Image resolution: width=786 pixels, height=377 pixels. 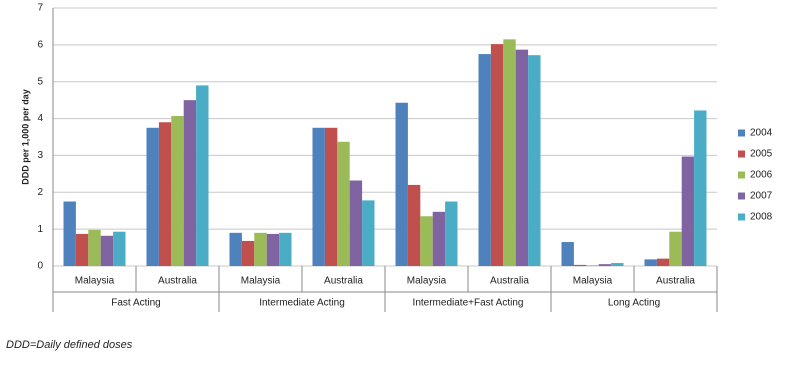 I want to click on y-tick-label: 3, so click(x=40, y=155).